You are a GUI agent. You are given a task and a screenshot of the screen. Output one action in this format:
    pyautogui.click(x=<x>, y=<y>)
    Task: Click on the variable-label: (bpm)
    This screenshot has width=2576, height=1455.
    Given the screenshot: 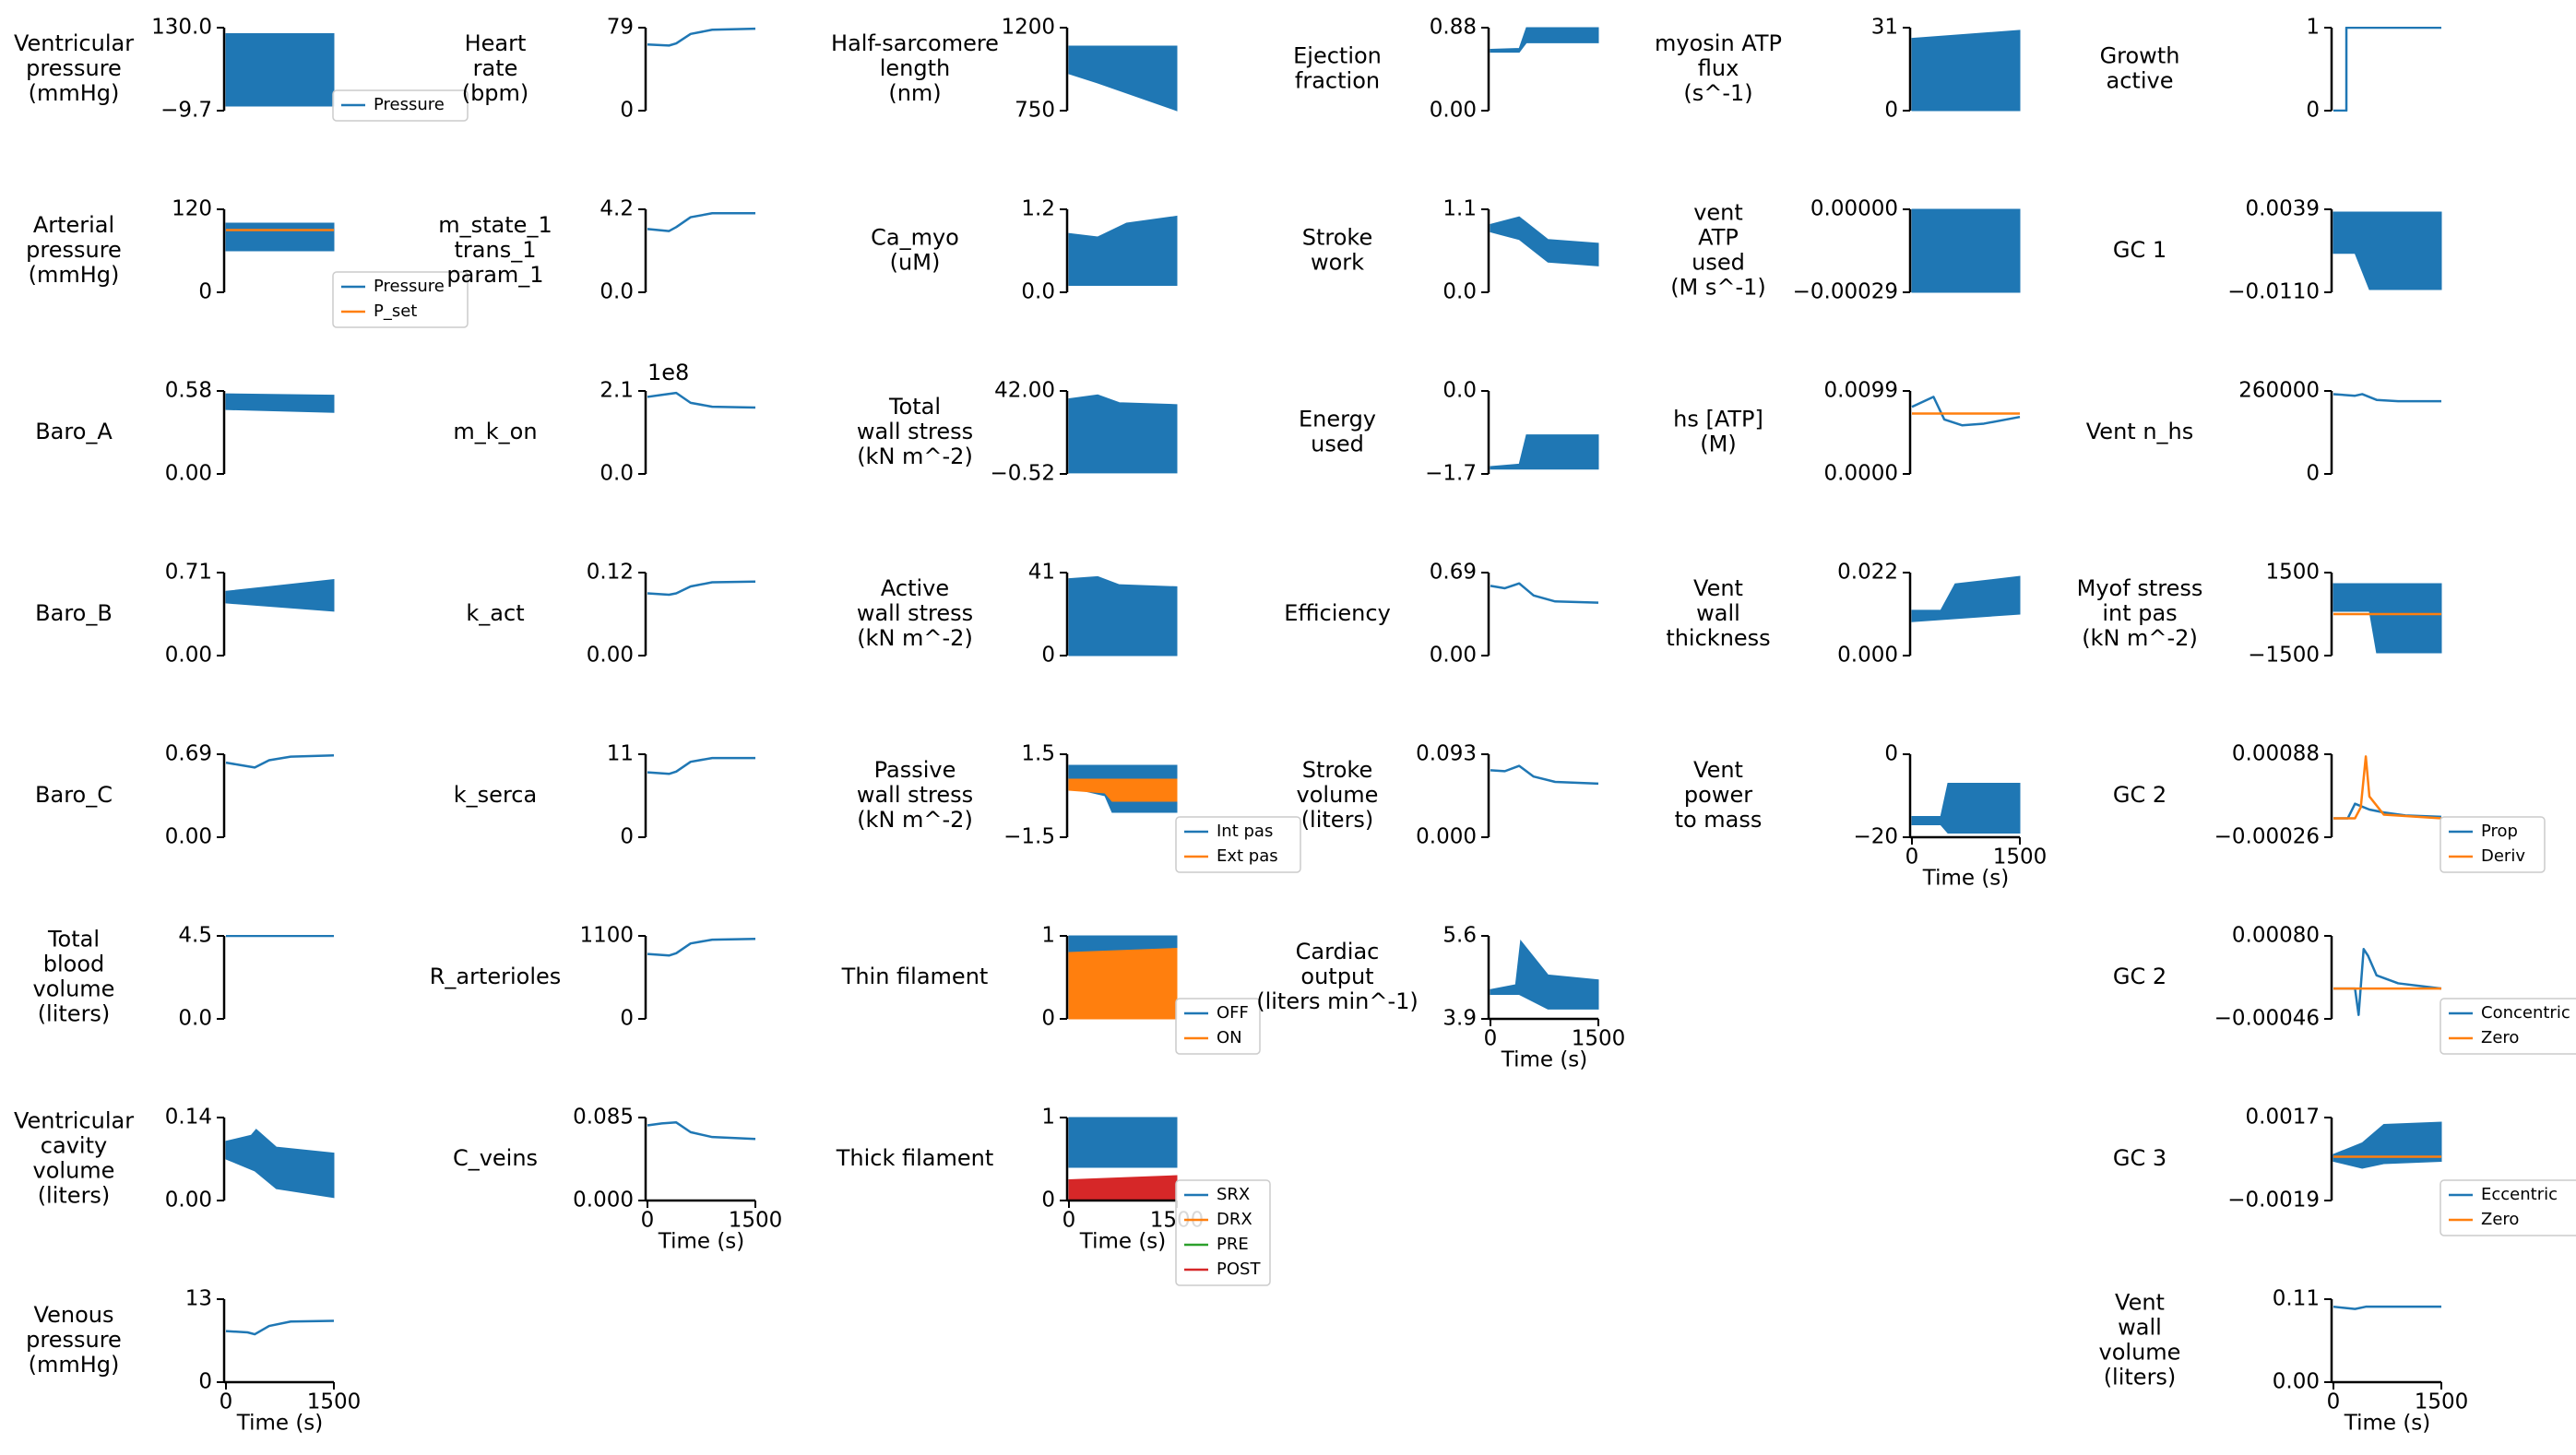 What is the action you would take?
    pyautogui.click(x=496, y=93)
    